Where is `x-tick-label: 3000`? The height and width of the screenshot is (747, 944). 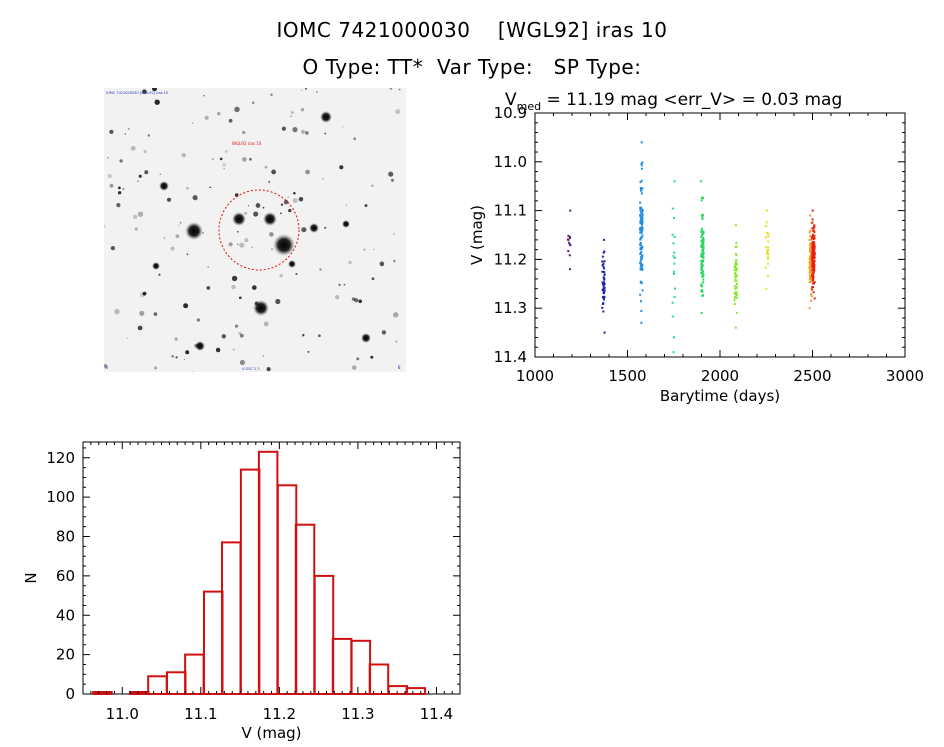 x-tick-label: 3000 is located at coordinates (905, 376).